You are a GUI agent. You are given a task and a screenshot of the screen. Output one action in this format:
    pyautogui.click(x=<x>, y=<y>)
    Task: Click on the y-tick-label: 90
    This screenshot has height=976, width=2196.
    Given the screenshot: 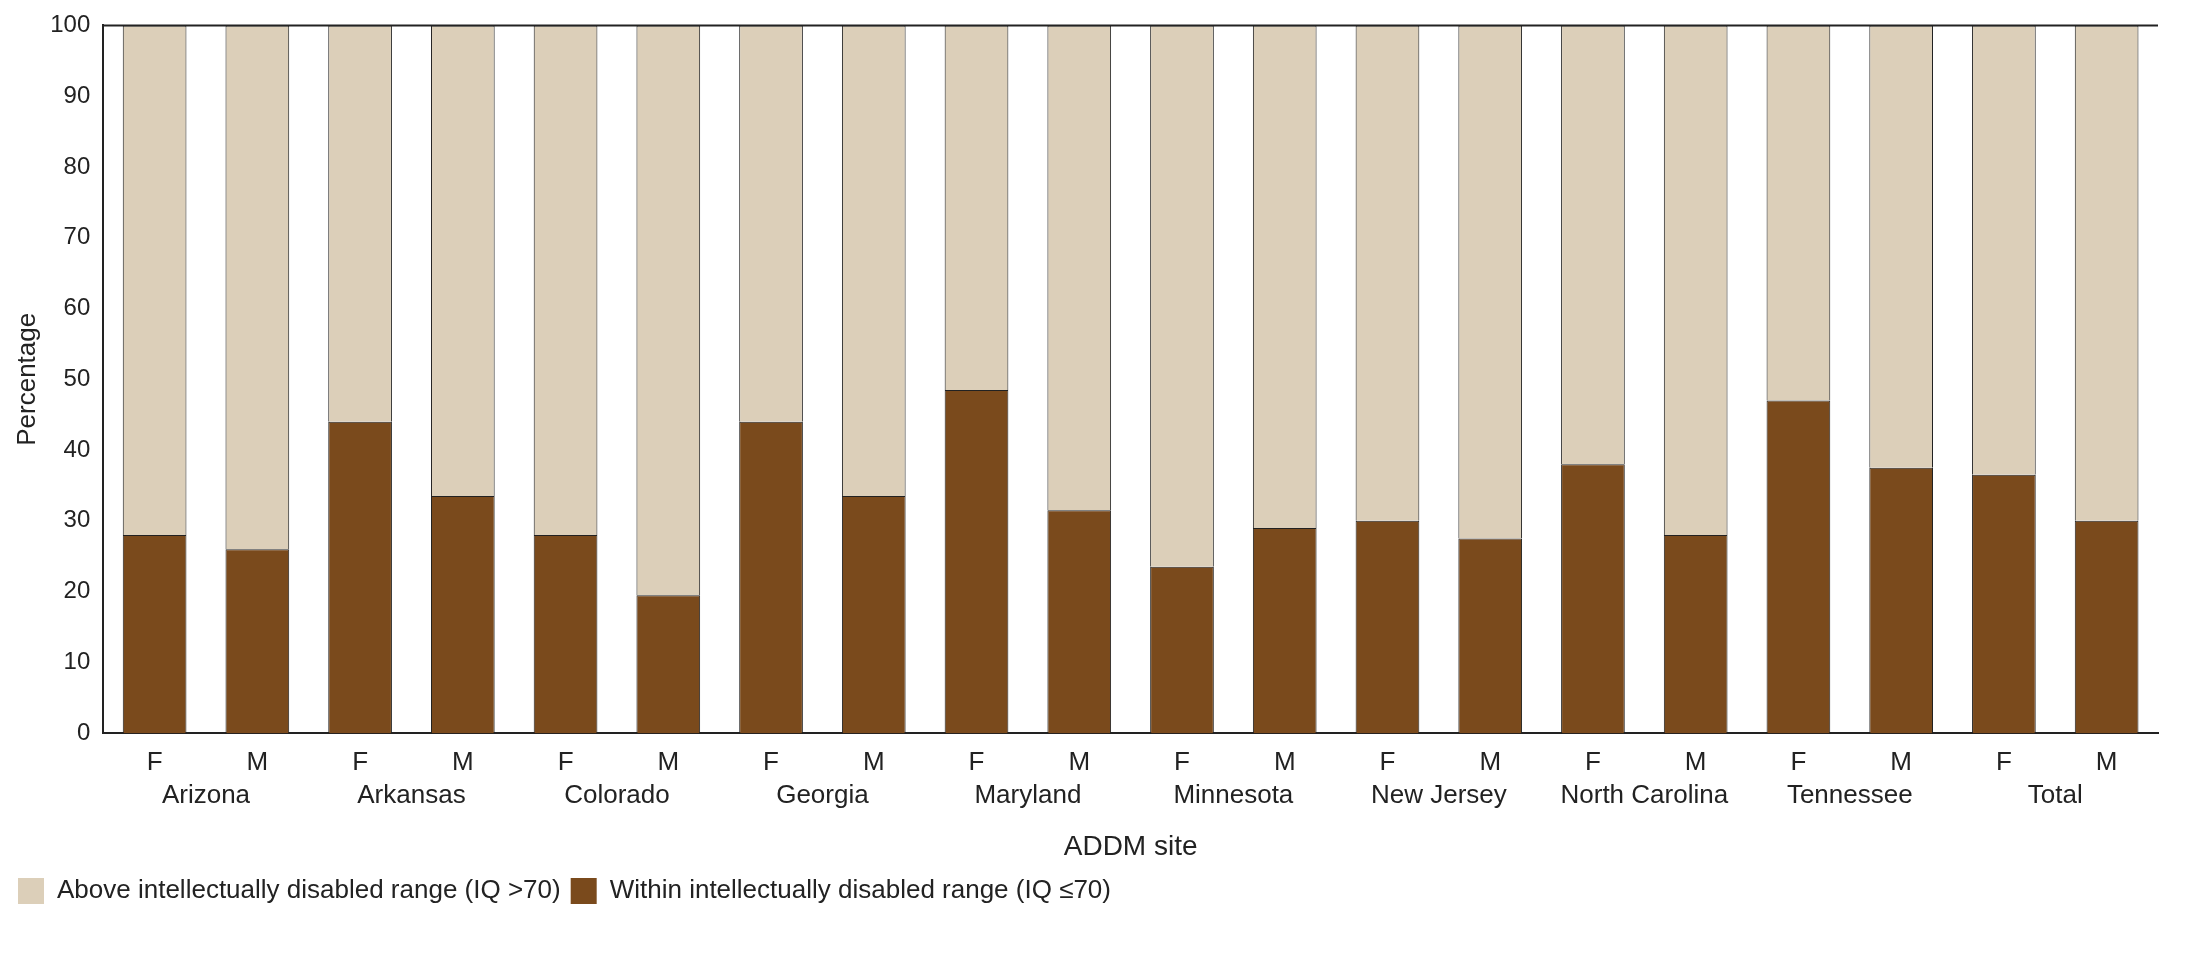 What is the action you would take?
    pyautogui.click(x=77, y=94)
    